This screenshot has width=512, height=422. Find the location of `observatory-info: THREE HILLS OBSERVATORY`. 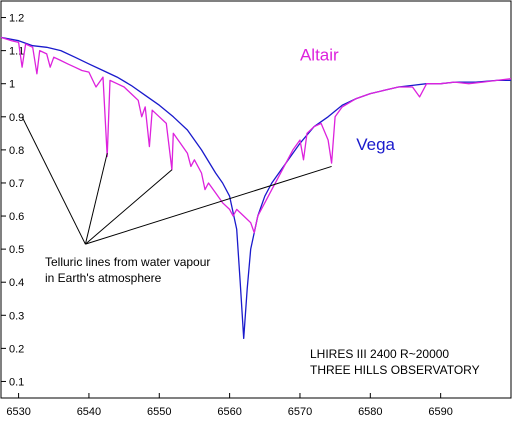

observatory-info: THREE HILLS OBSERVATORY is located at coordinates (395, 370).